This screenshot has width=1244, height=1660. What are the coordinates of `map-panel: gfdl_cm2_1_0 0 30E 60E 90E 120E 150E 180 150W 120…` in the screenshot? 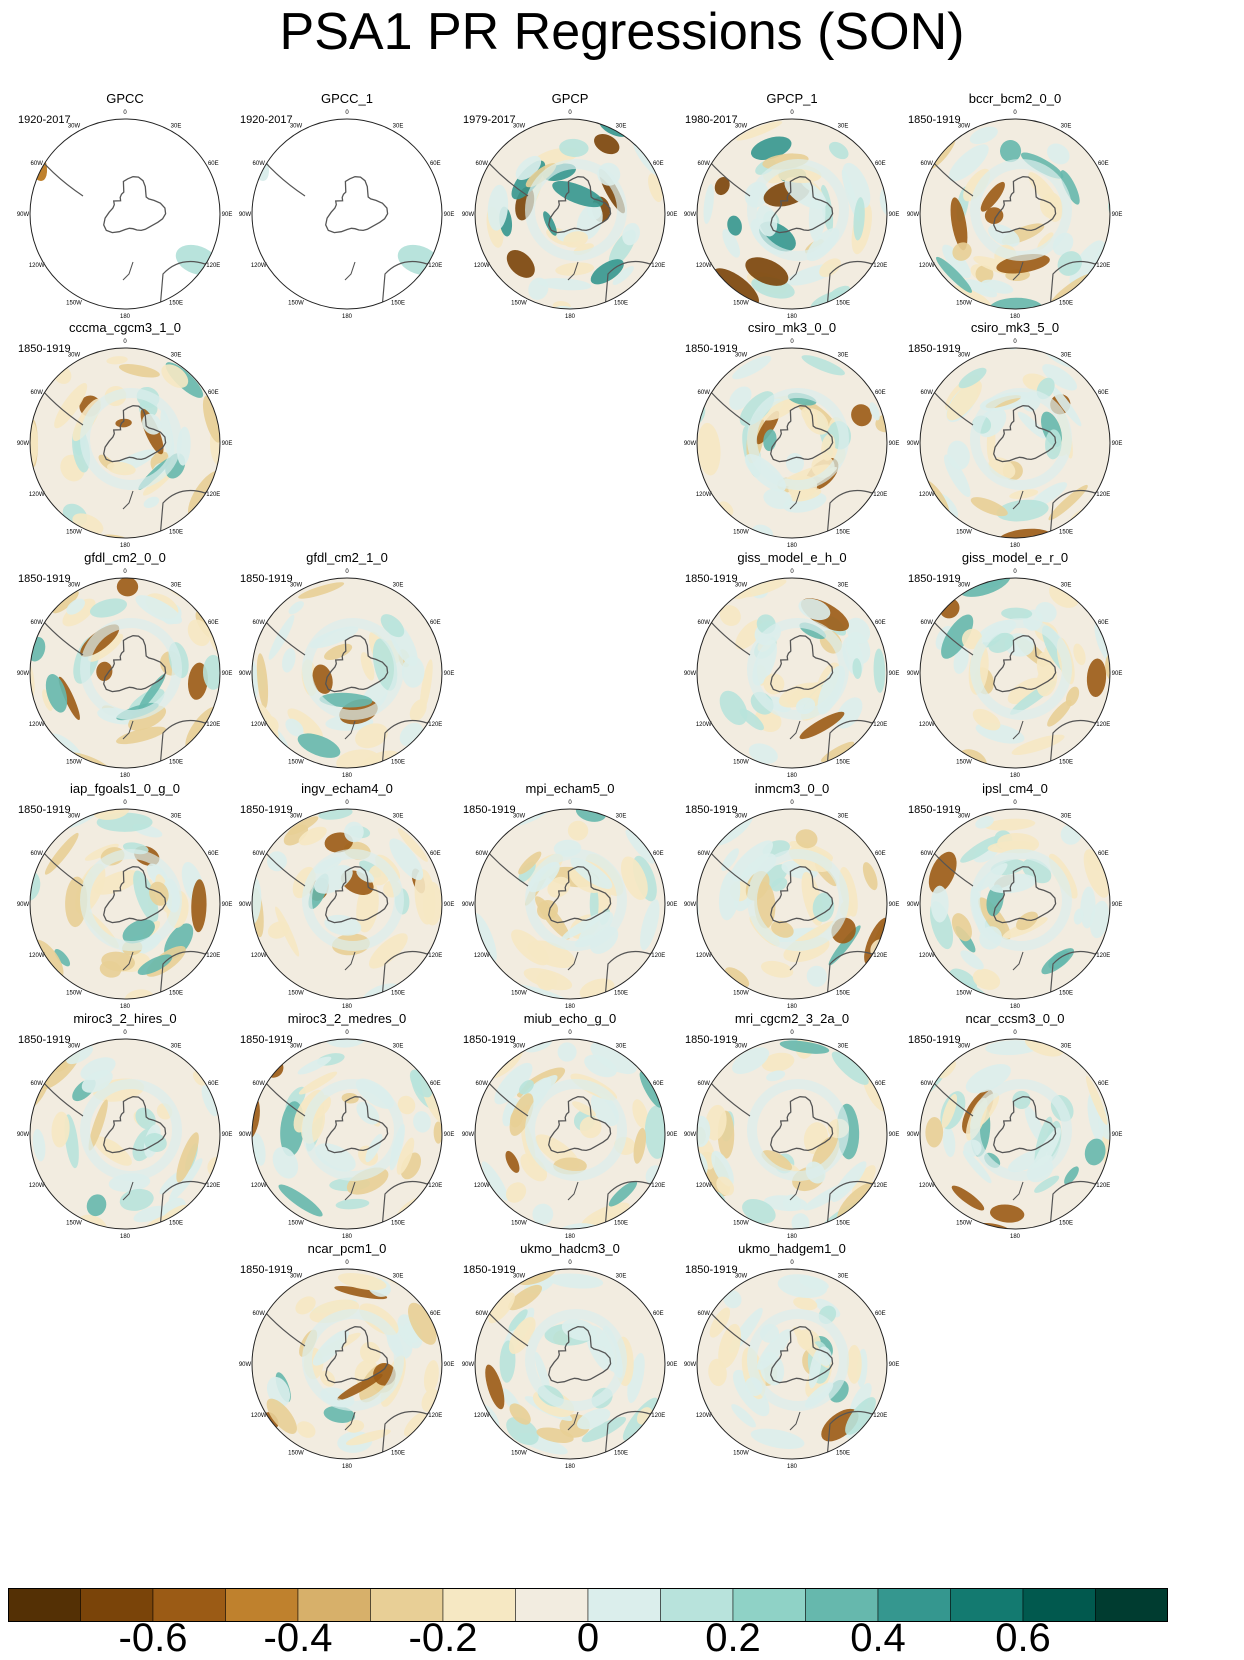 It's located at (347, 665).